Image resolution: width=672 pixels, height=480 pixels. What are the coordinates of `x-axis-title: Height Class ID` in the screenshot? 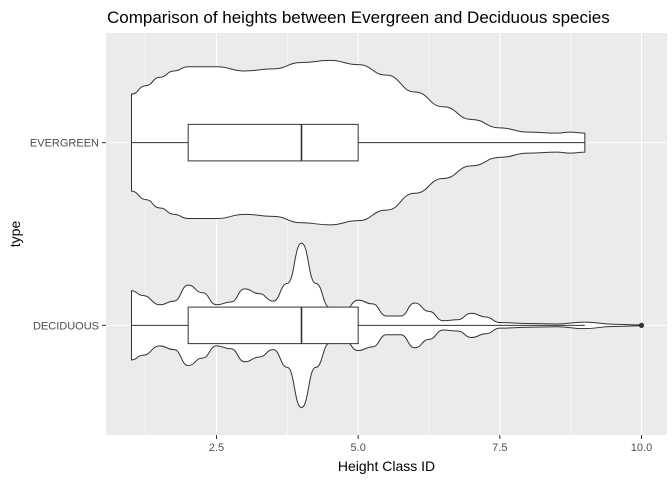 It's located at (386, 466).